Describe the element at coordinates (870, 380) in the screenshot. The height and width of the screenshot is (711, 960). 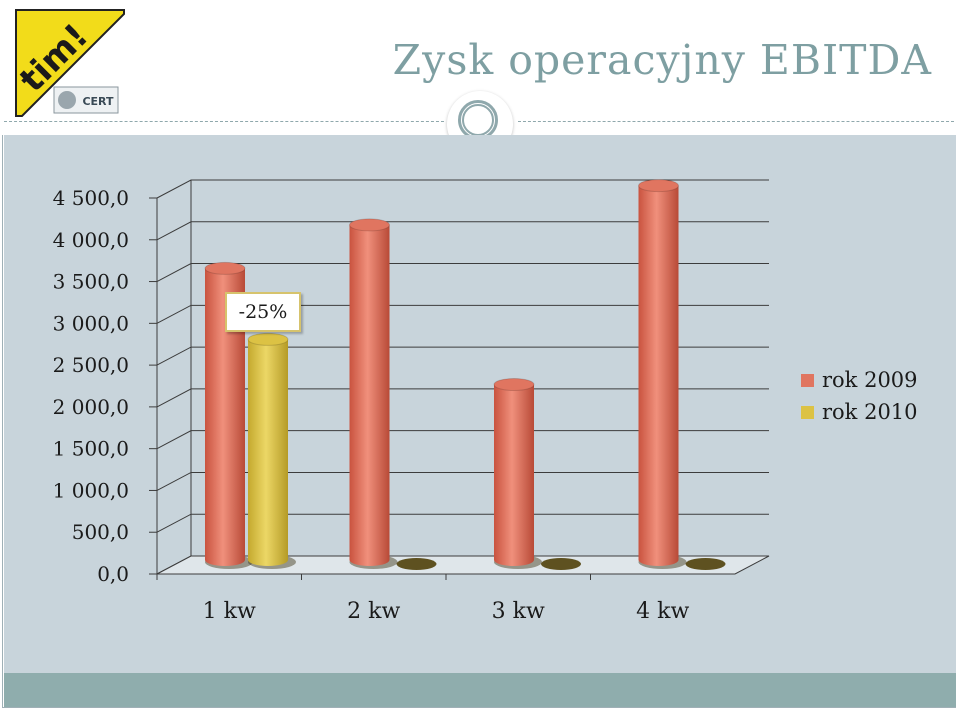
I see `legend-label-2009: rok 2009` at that location.